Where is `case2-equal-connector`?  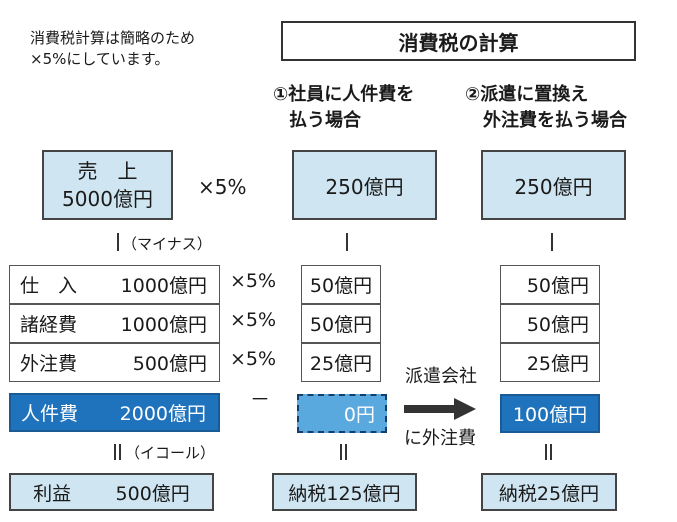
case2-equal-connector is located at coordinates (548, 452).